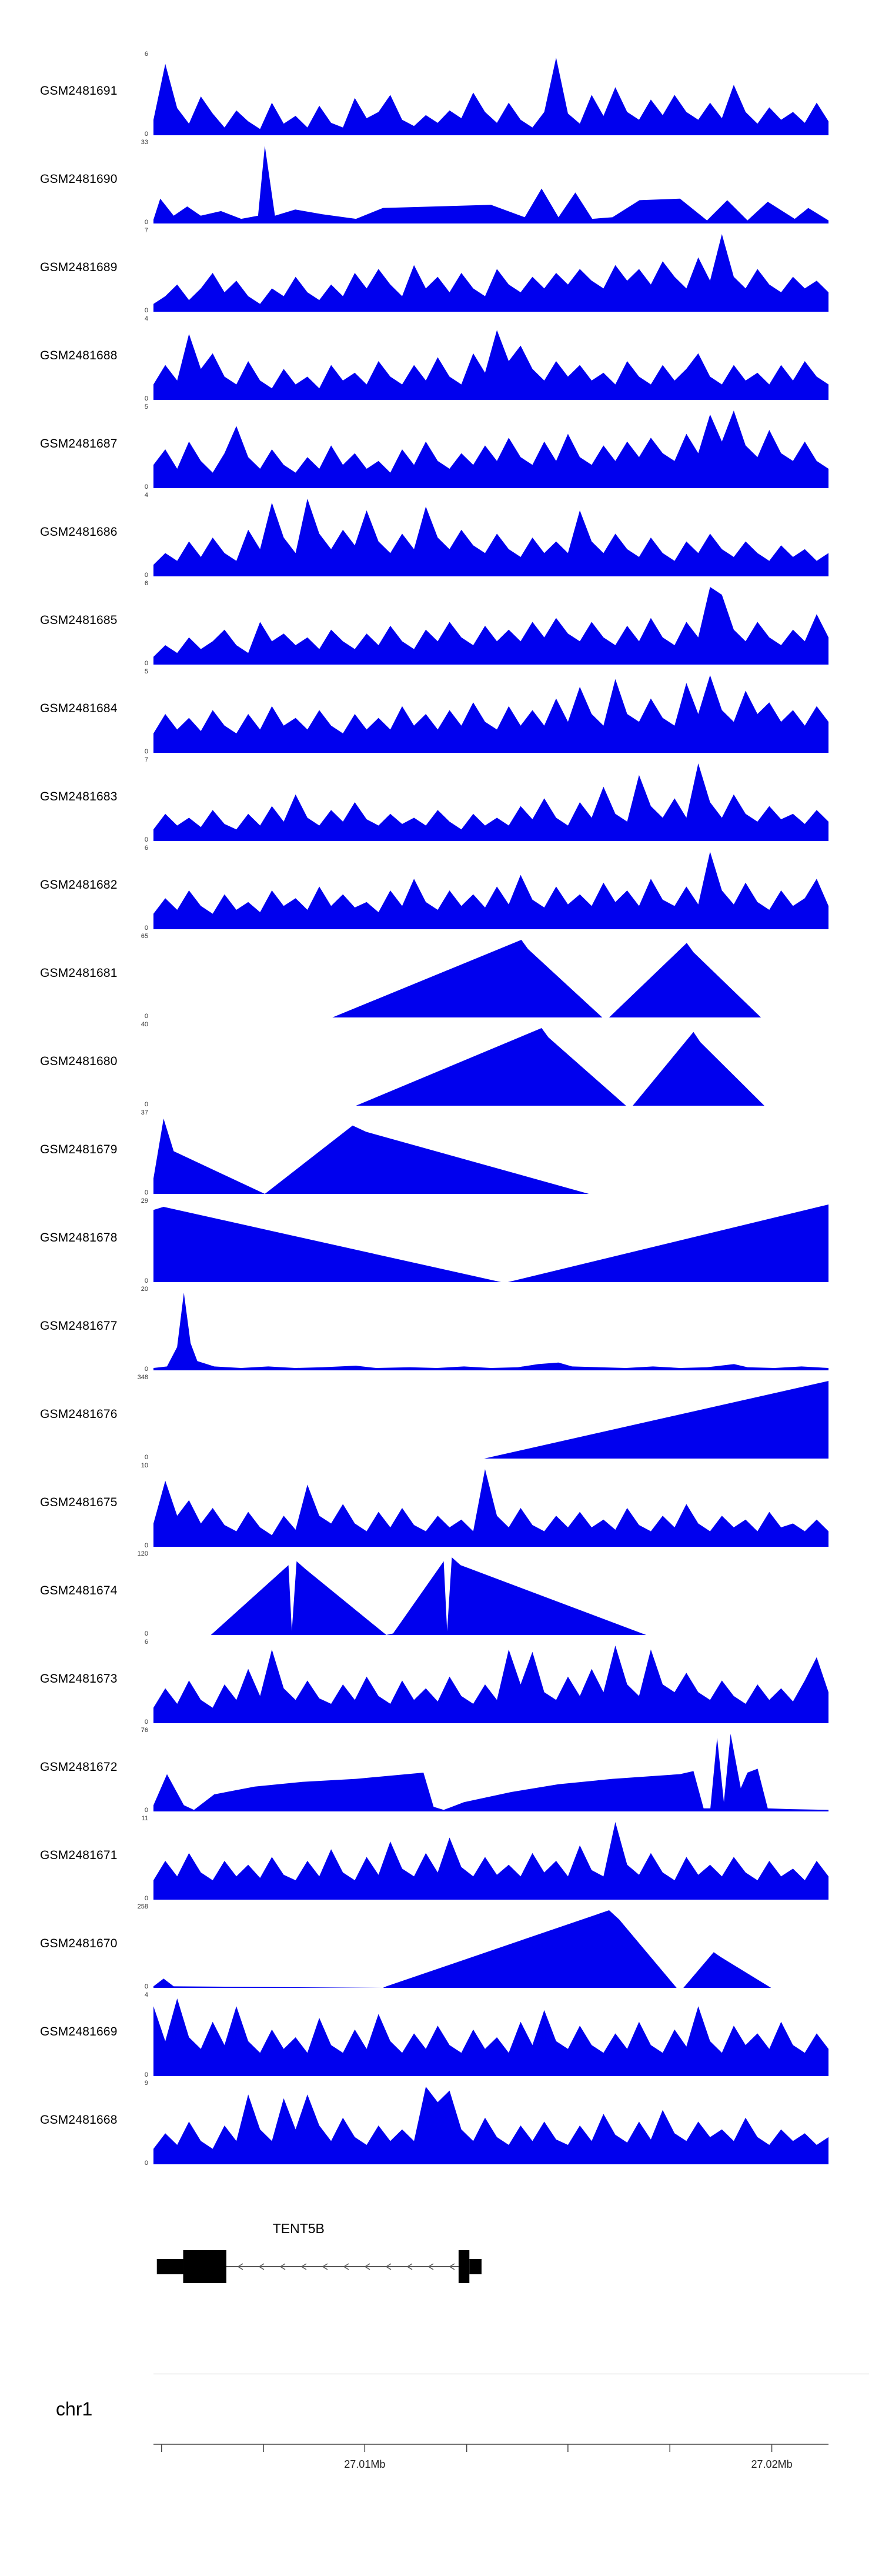 Image resolution: width=882 pixels, height=2576 pixels. What do you see at coordinates (79, 532) in the screenshot?
I see `track-label: GSM2481686` at bounding box center [79, 532].